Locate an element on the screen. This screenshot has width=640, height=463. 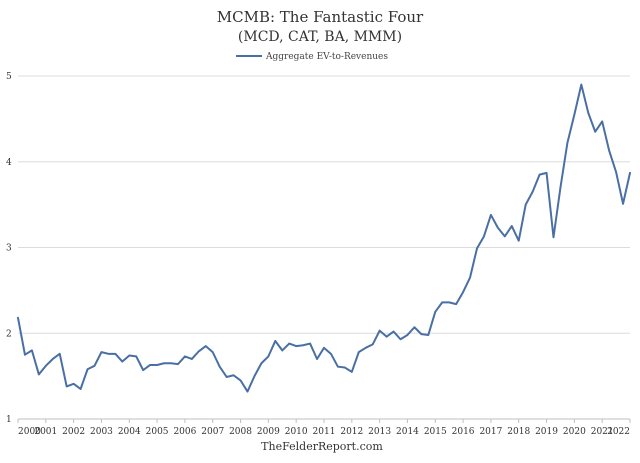
x-tick-label: 2013 is located at coordinates (379, 432).